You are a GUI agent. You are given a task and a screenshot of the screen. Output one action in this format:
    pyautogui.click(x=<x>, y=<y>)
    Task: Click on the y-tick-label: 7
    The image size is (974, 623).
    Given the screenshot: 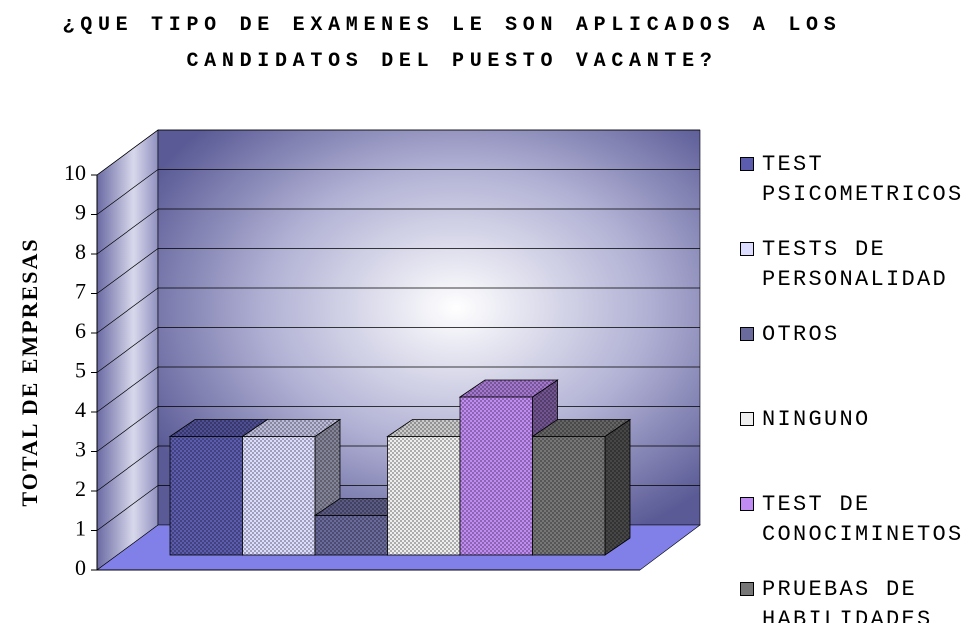 What is the action you would take?
    pyautogui.click(x=80, y=291)
    